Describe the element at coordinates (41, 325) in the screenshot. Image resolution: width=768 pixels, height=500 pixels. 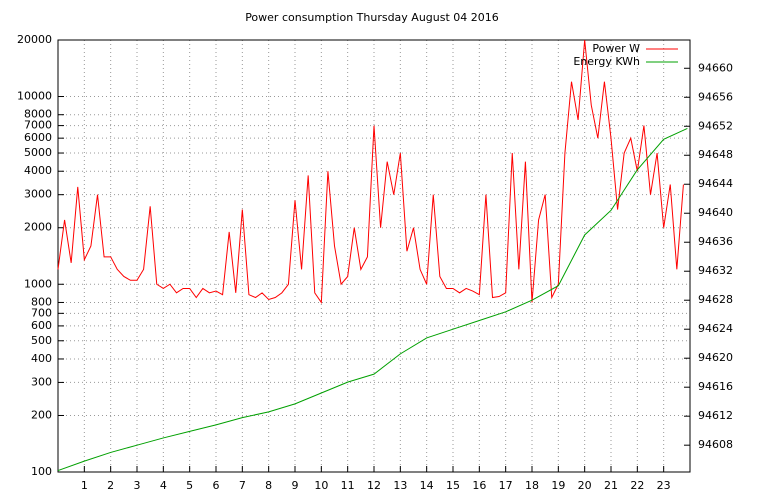
I see `y-tick-label: 600` at that location.